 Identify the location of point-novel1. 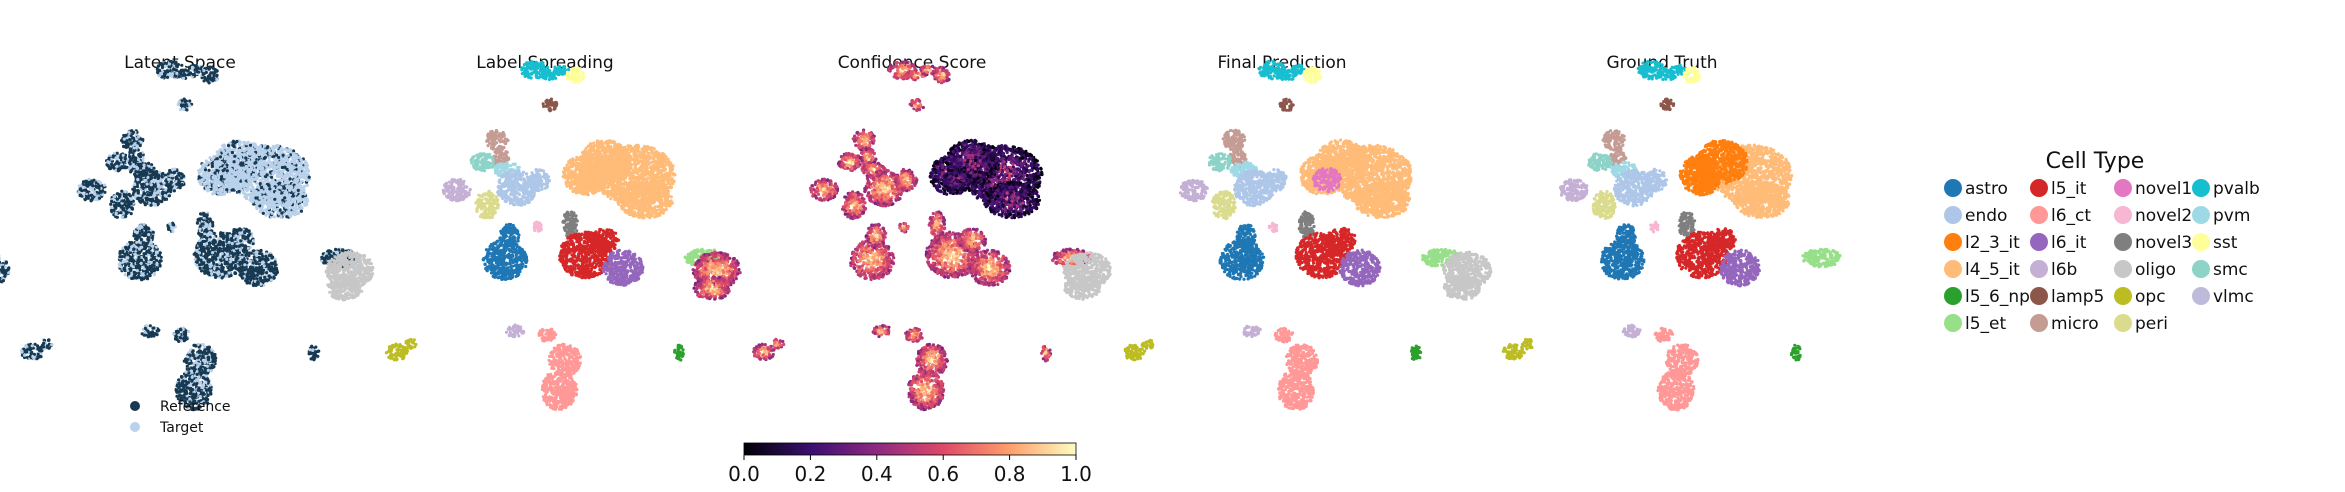
(219, 183).